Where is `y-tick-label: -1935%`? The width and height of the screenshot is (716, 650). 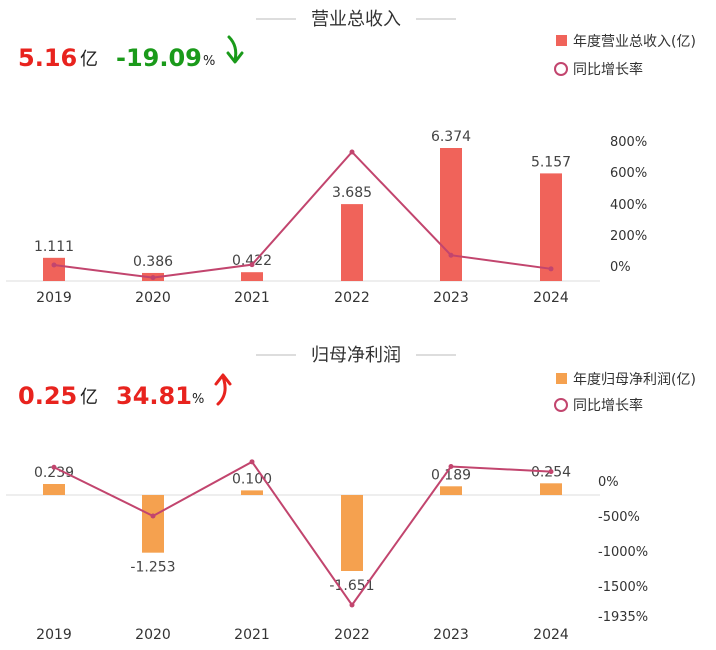 y-tick-label: -1935% is located at coordinates (623, 617).